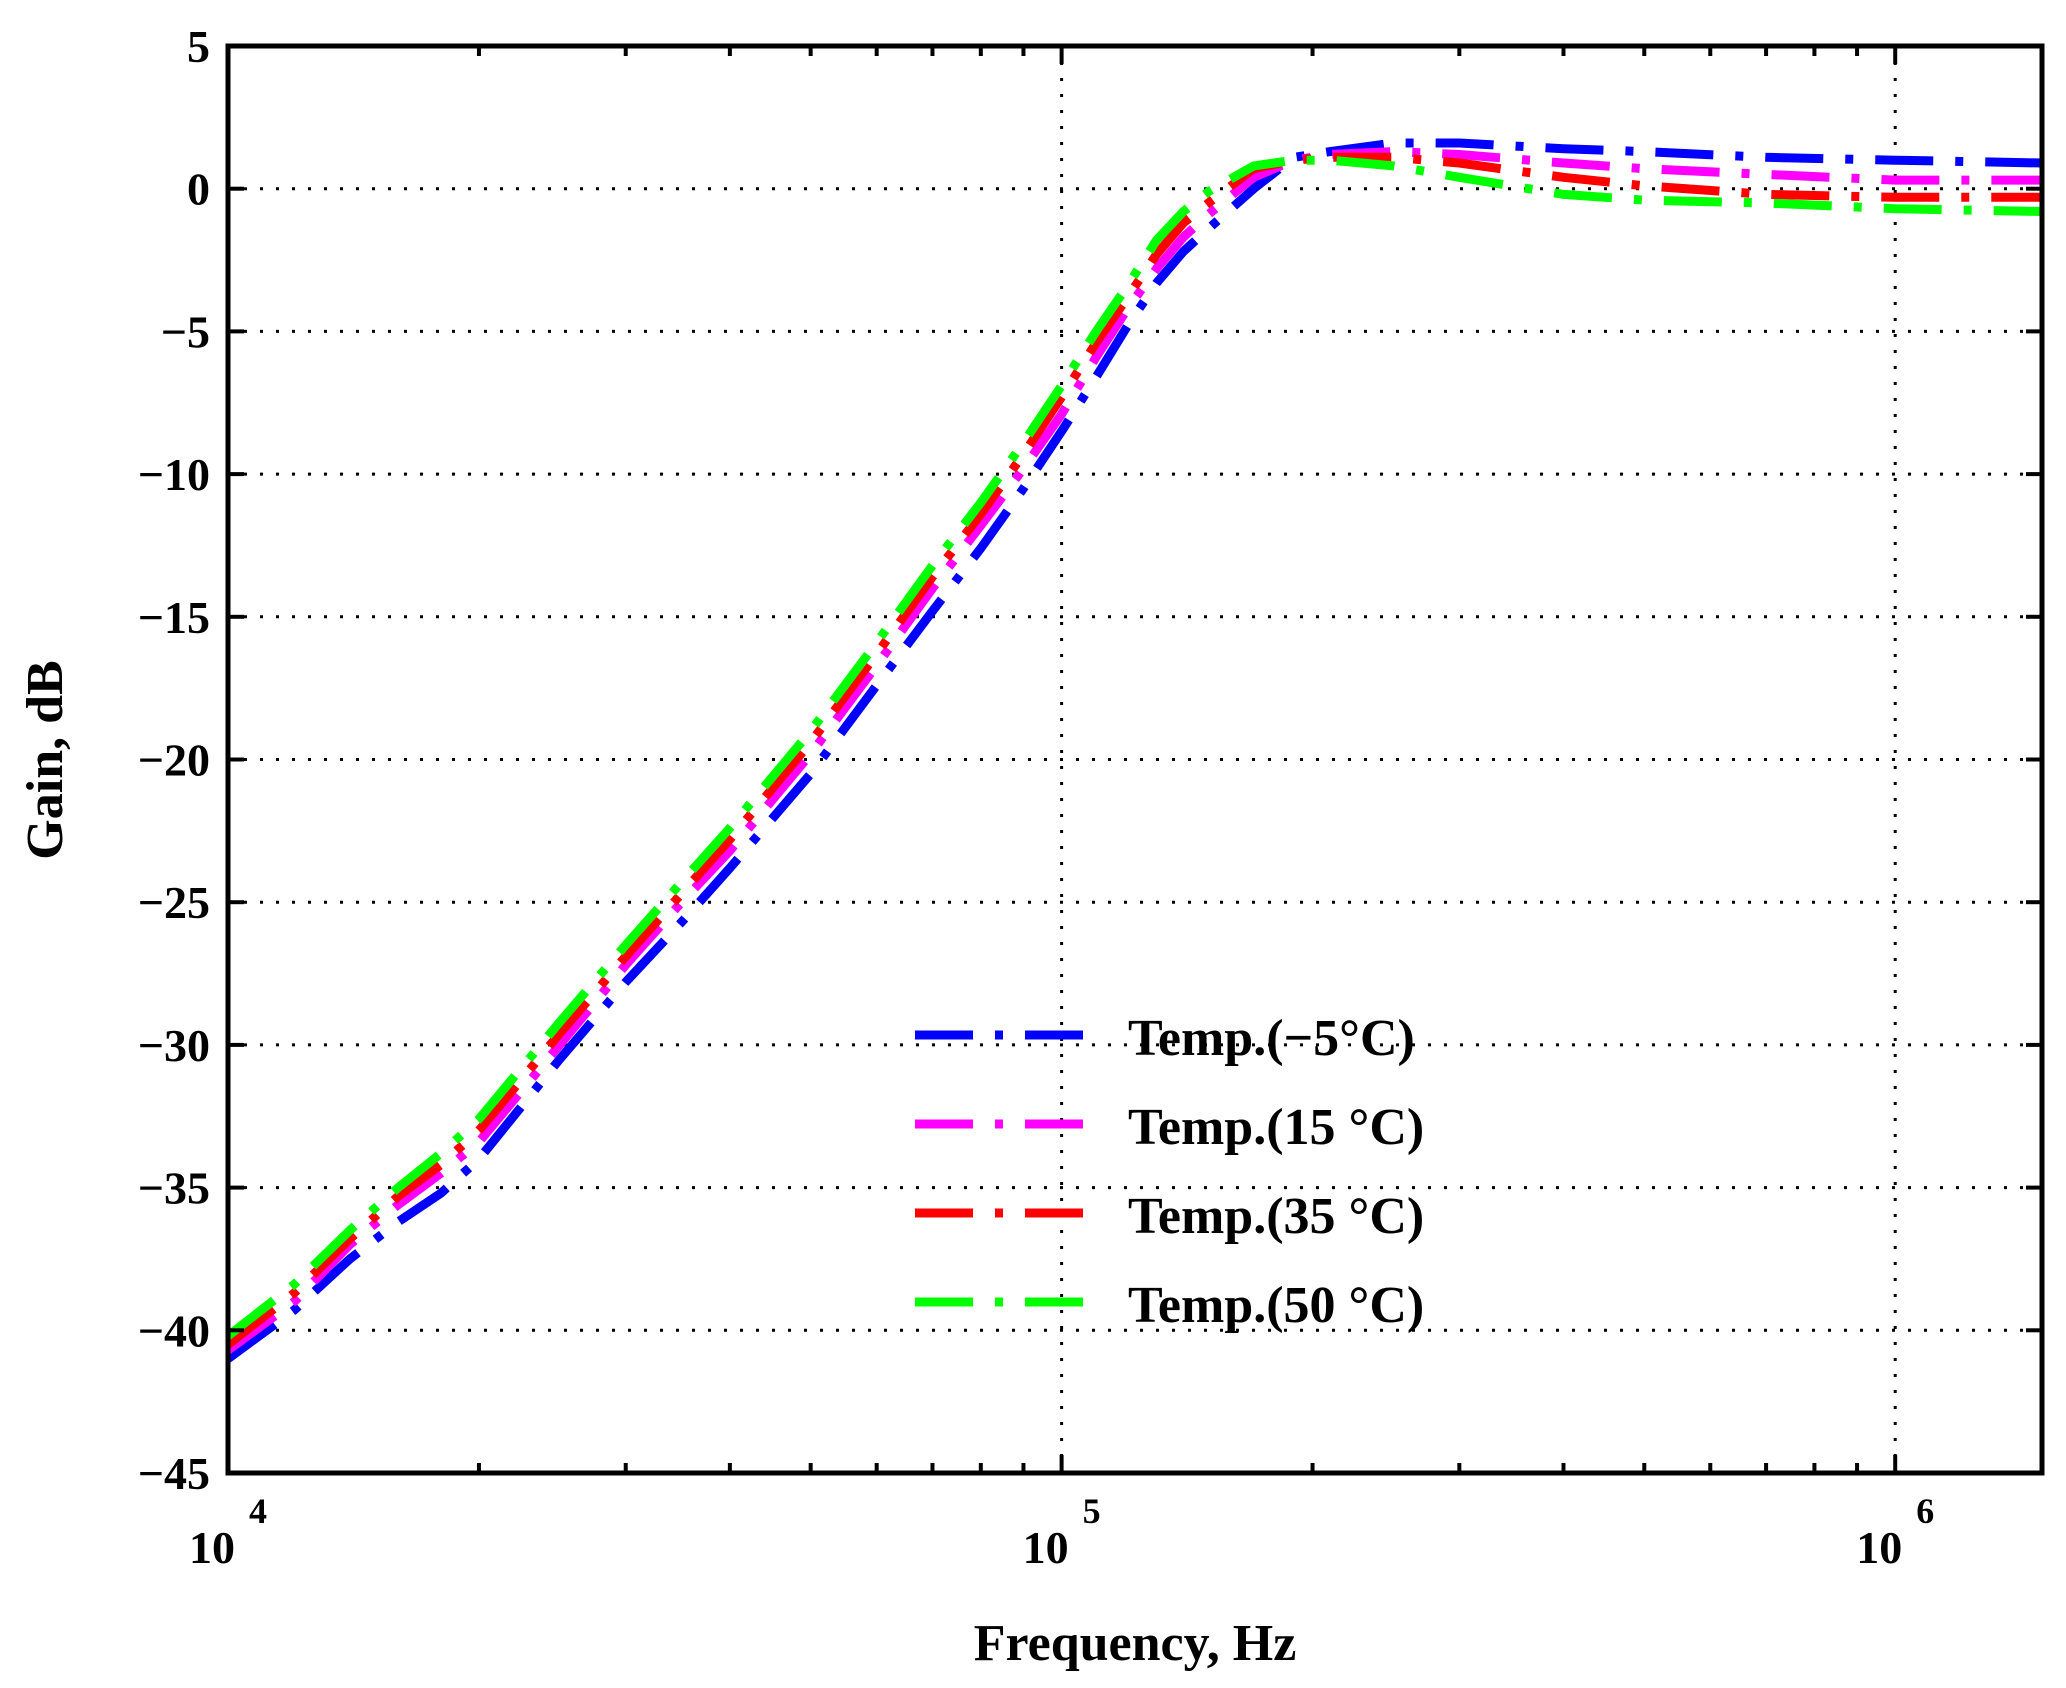 Image resolution: width=2066 pixels, height=1688 pixels. What do you see at coordinates (1062, 1532) in the screenshot?
I see `x-tick-label: 10⁵` at bounding box center [1062, 1532].